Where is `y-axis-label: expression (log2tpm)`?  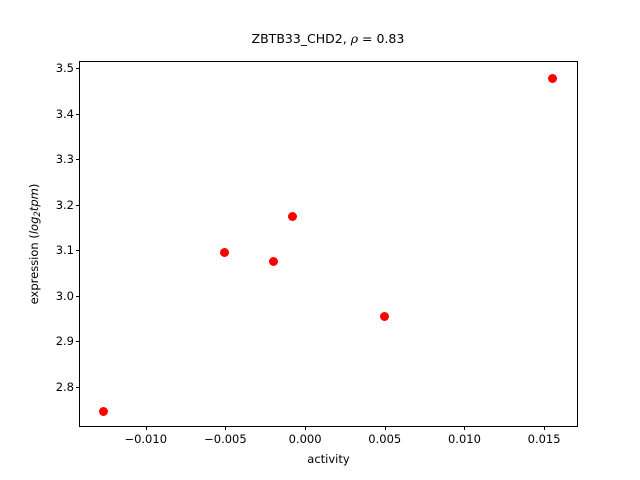 y-axis-label: expression (log2tpm) is located at coordinates (35, 244).